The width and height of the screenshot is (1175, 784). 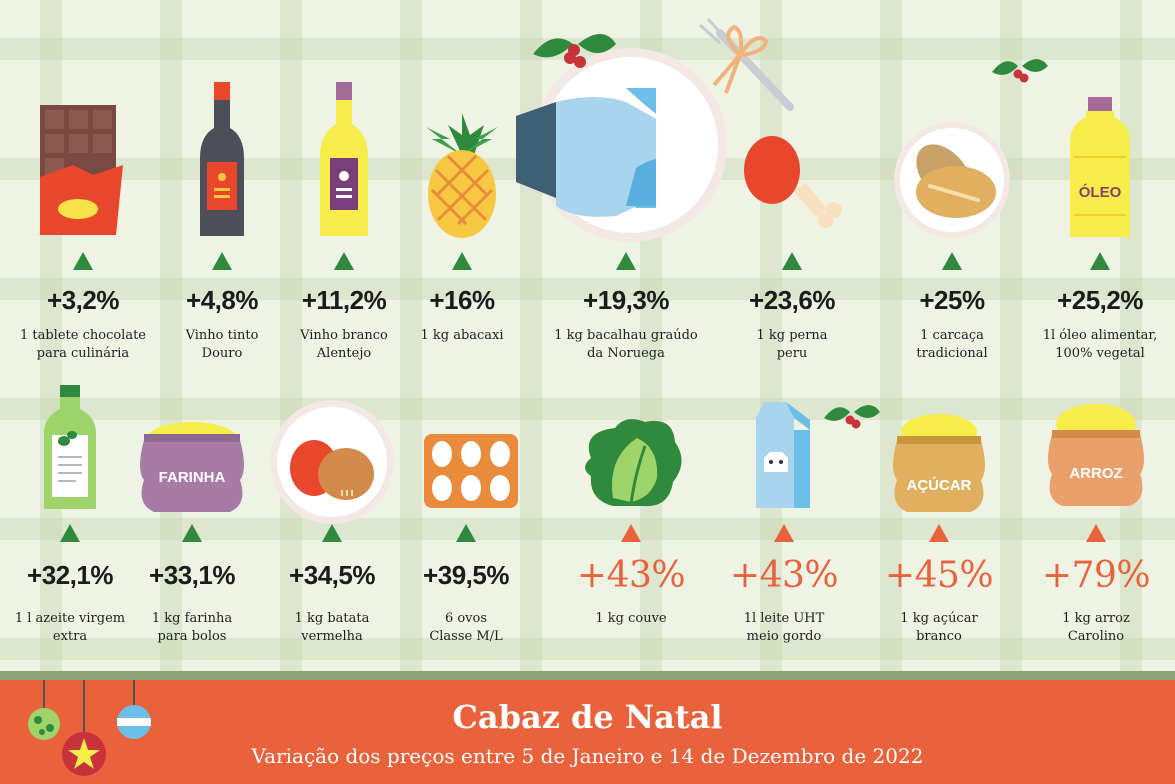 What do you see at coordinates (466, 627) in the screenshot?
I see `product-label: 6 ovos Classe M/L` at bounding box center [466, 627].